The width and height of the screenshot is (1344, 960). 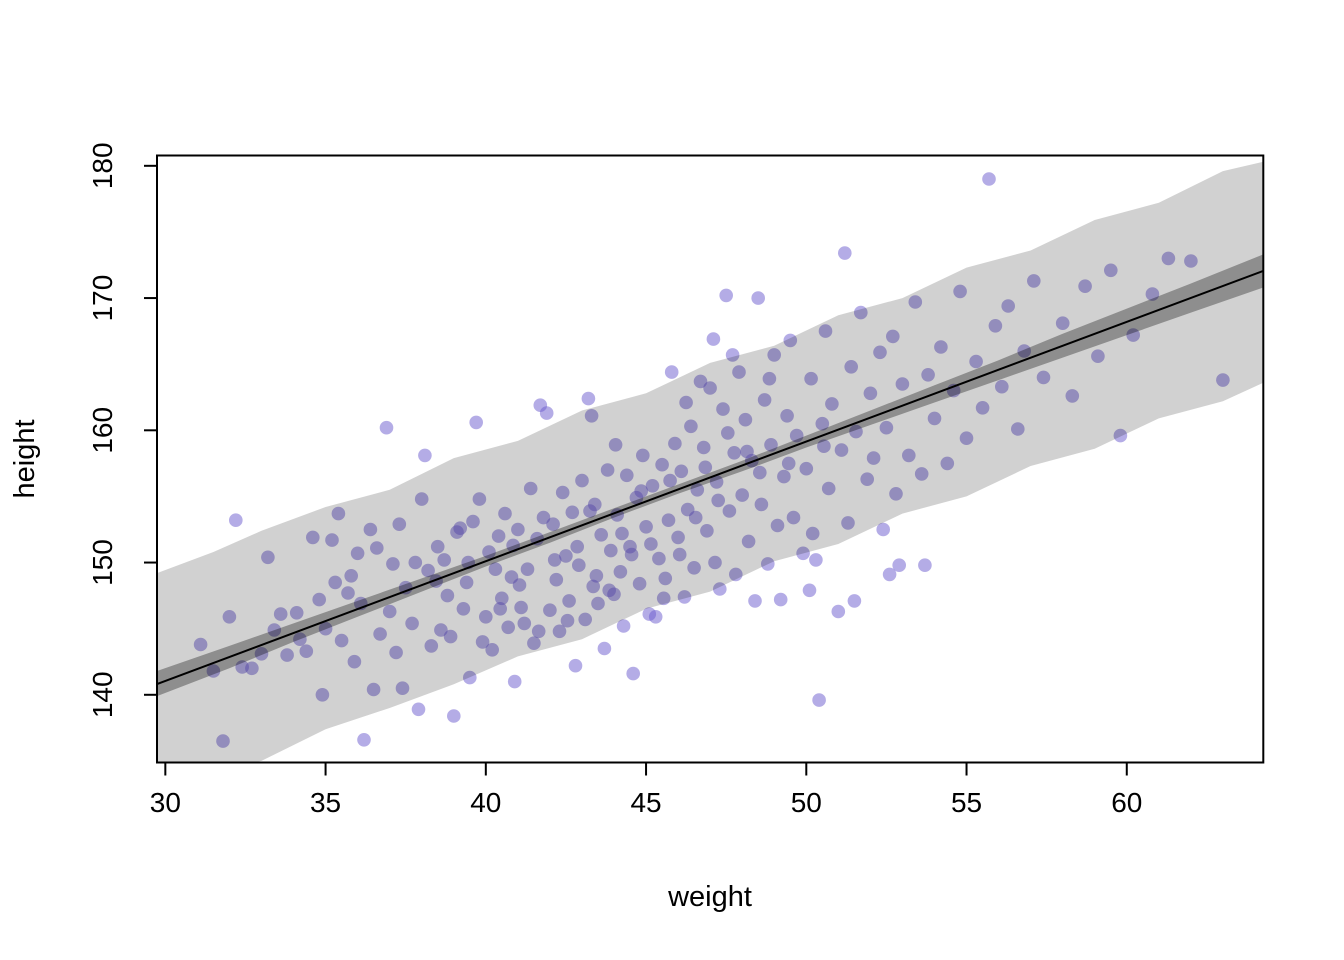 What do you see at coordinates (102, 562) in the screenshot?
I see `y-tick-label: 150` at bounding box center [102, 562].